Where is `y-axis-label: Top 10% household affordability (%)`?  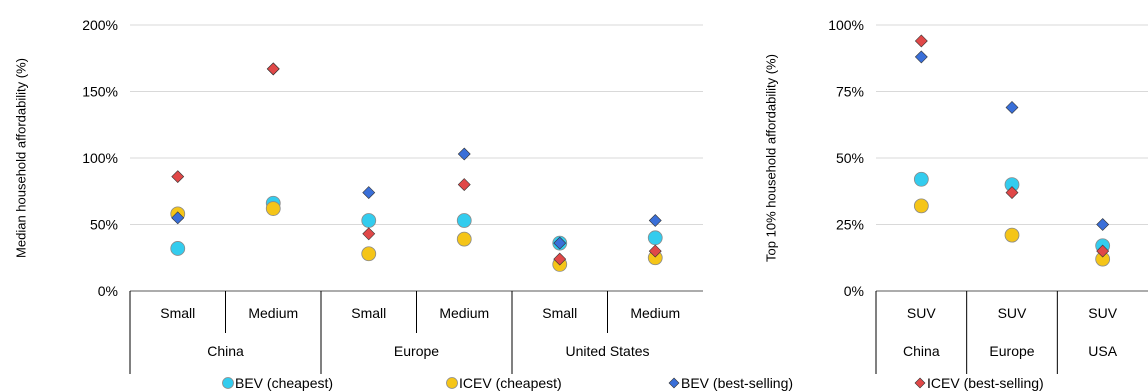 y-axis-label: Top 10% household affordability (%) is located at coordinates (770, 158).